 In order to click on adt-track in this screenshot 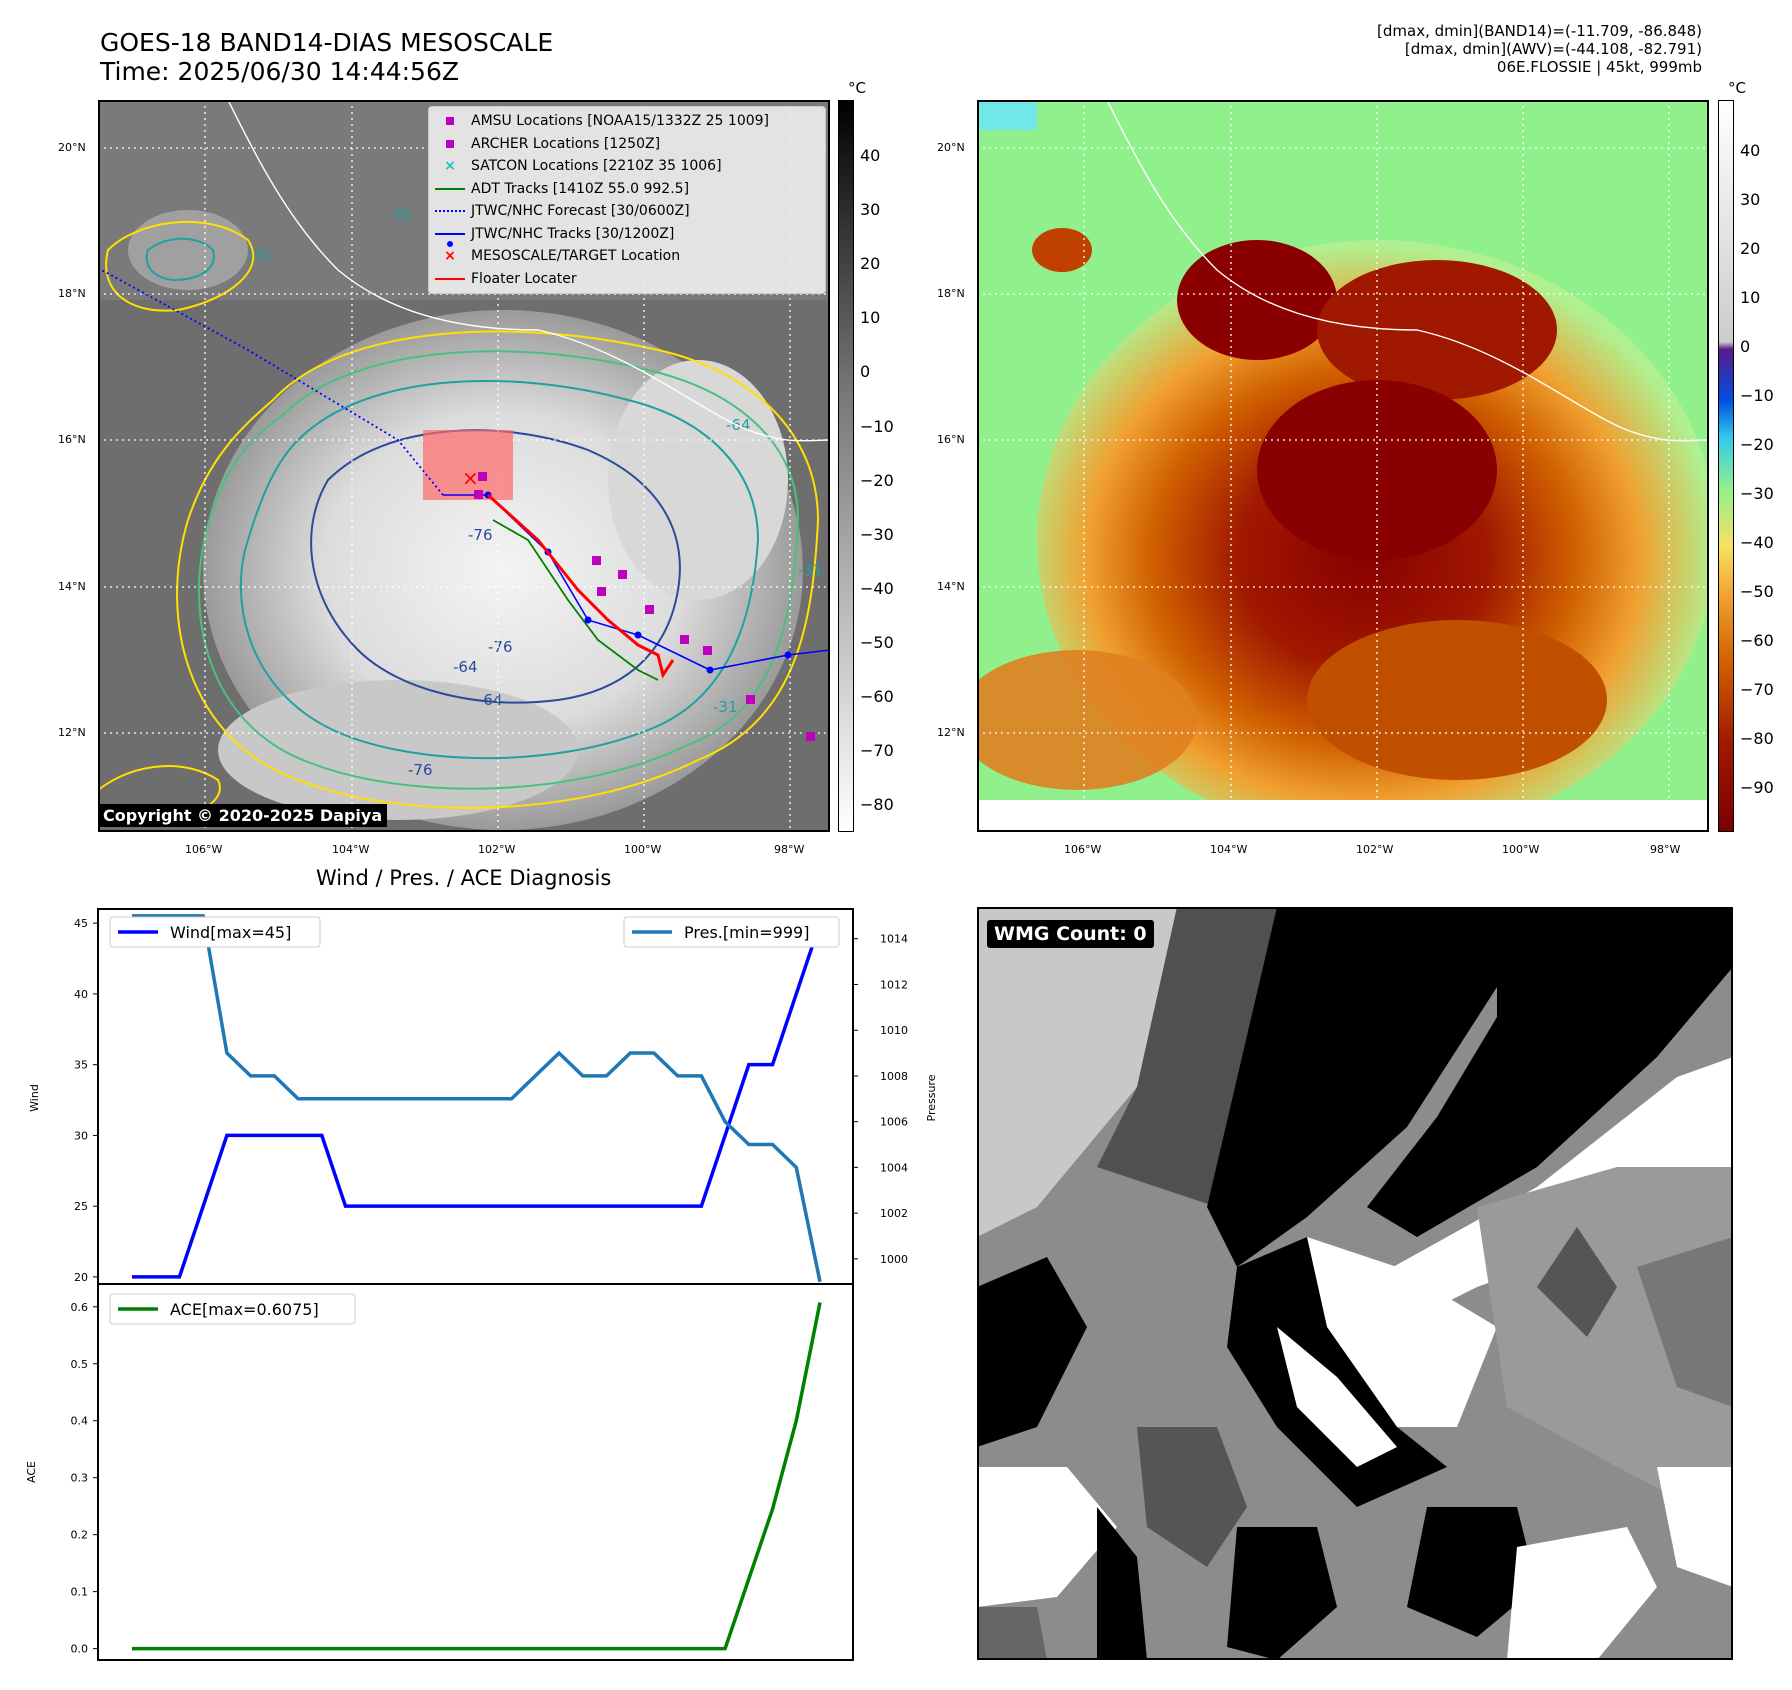, I will do `click(575, 600)`.